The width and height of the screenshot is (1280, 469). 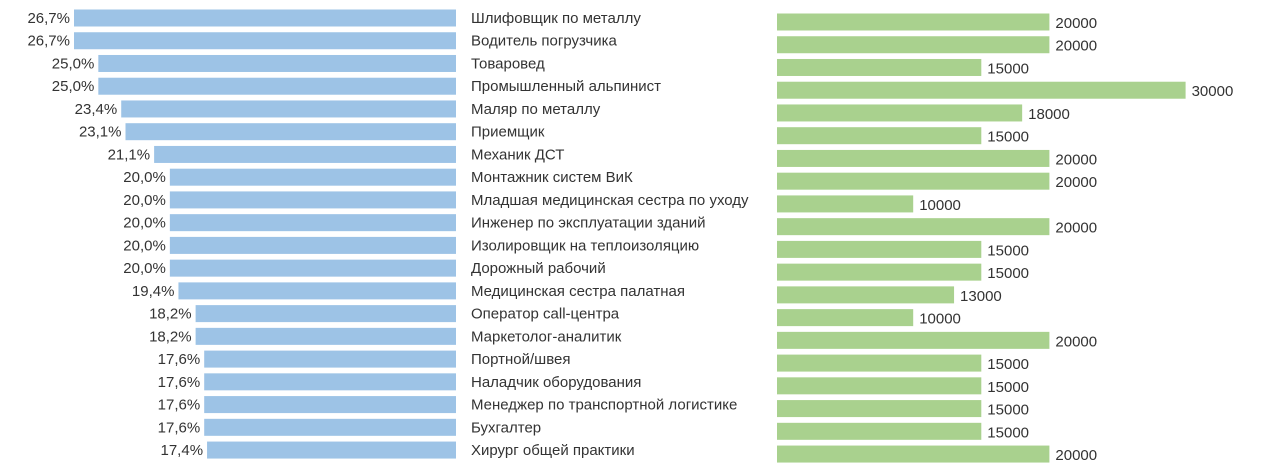 I want to click on salary-label: 13000, so click(x=981, y=296).